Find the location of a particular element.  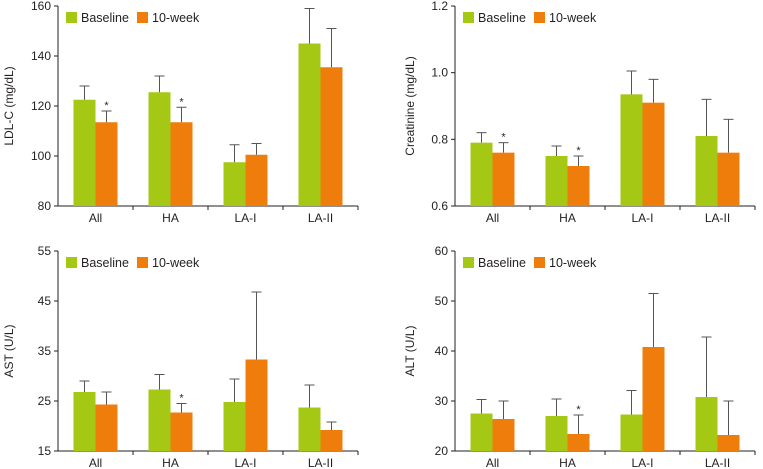

y-axis-label: LDL-C (mg/dL) is located at coordinates (9, 105).